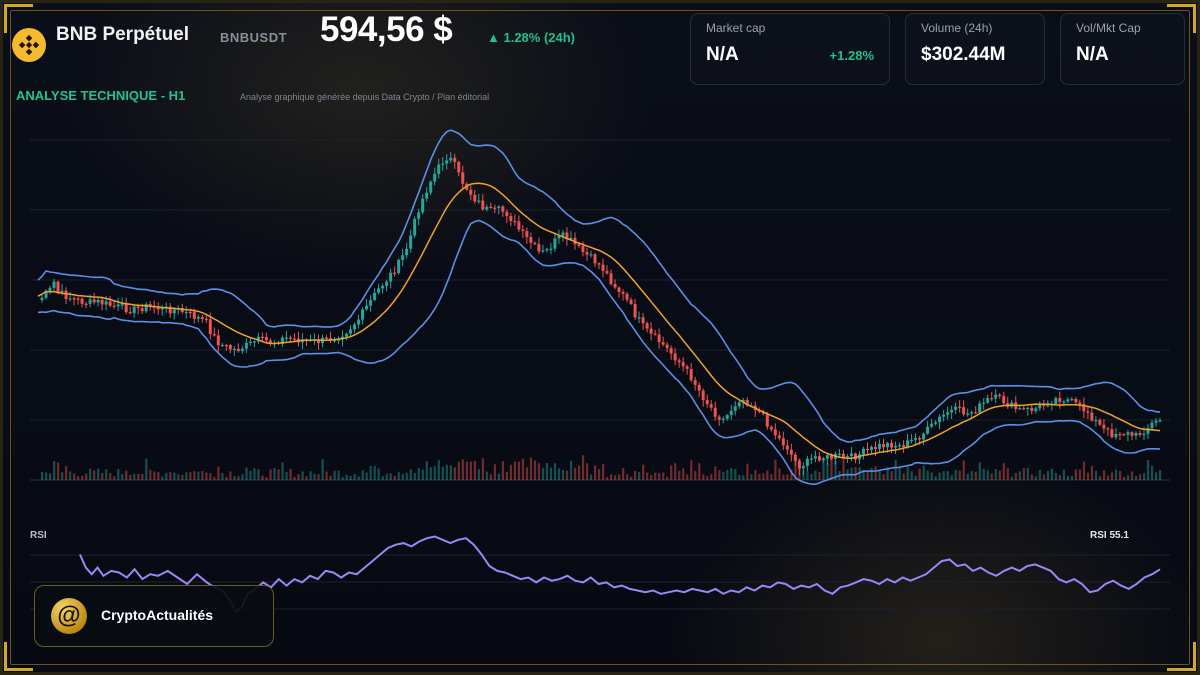 This screenshot has height=675, width=1200. What do you see at coordinates (736, 28) in the screenshot?
I see `market-cap-label: Market cap` at bounding box center [736, 28].